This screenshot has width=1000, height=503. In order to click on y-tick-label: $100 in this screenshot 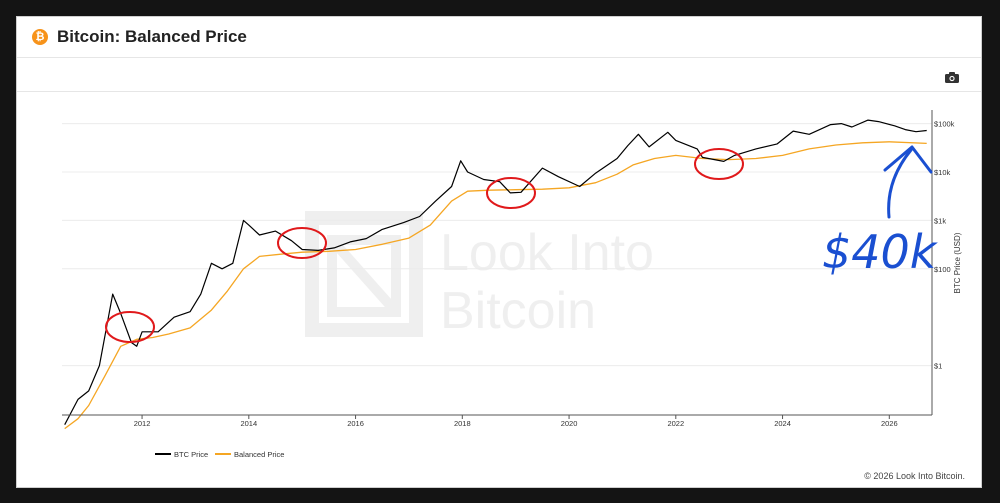, I will do `click(942, 269)`.